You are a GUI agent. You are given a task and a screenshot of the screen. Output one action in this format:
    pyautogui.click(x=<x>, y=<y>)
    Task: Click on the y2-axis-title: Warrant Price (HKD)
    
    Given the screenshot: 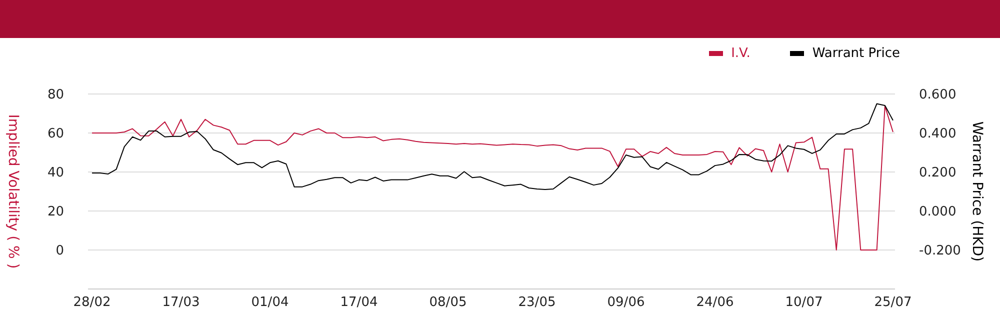 What is the action you would take?
    pyautogui.click(x=977, y=191)
    